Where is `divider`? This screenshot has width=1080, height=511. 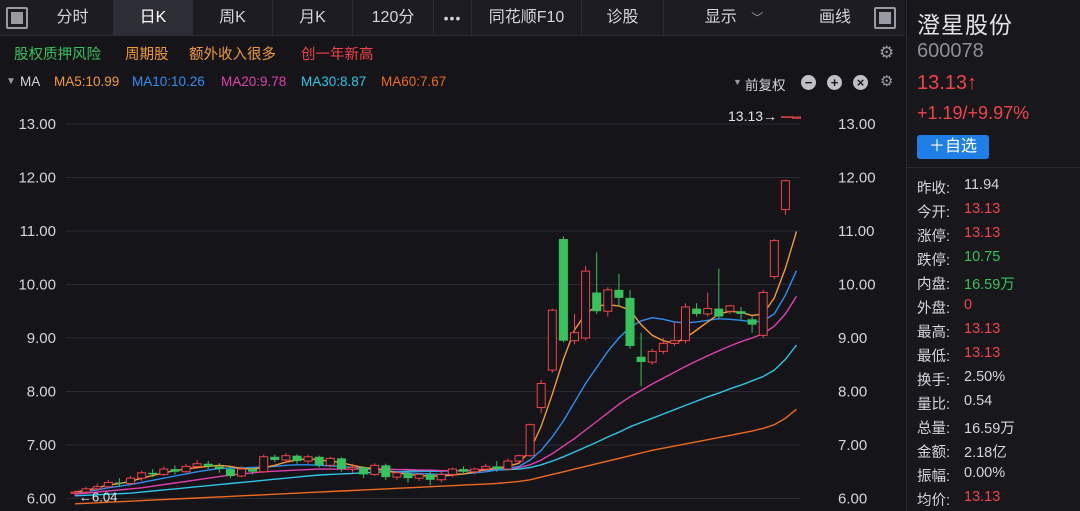 divider is located at coordinates (993, 167).